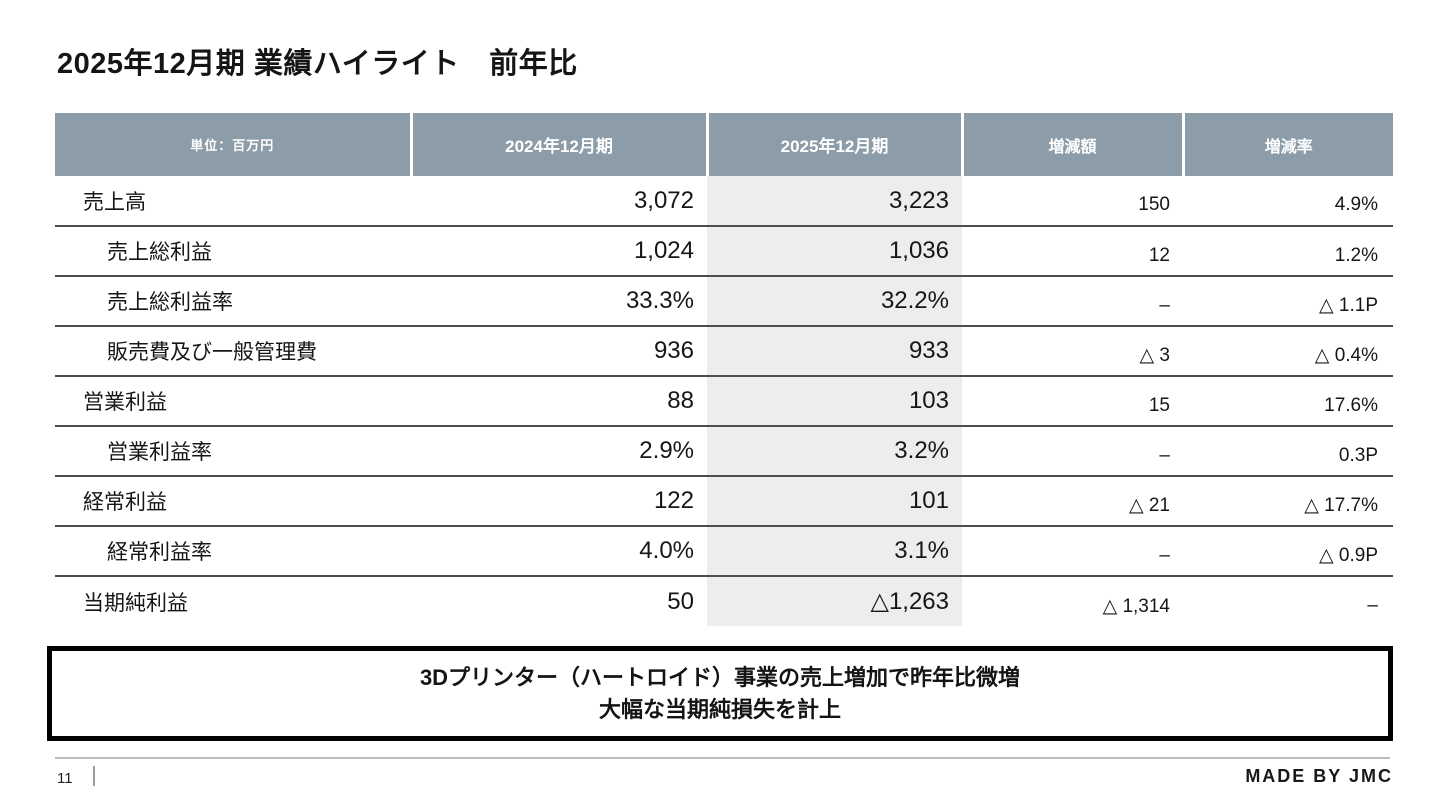 The height and width of the screenshot is (810, 1440). Describe the element at coordinates (719, 709) in the screenshot. I see `summary-line-2: 大幅な当期純損失を計上` at that location.